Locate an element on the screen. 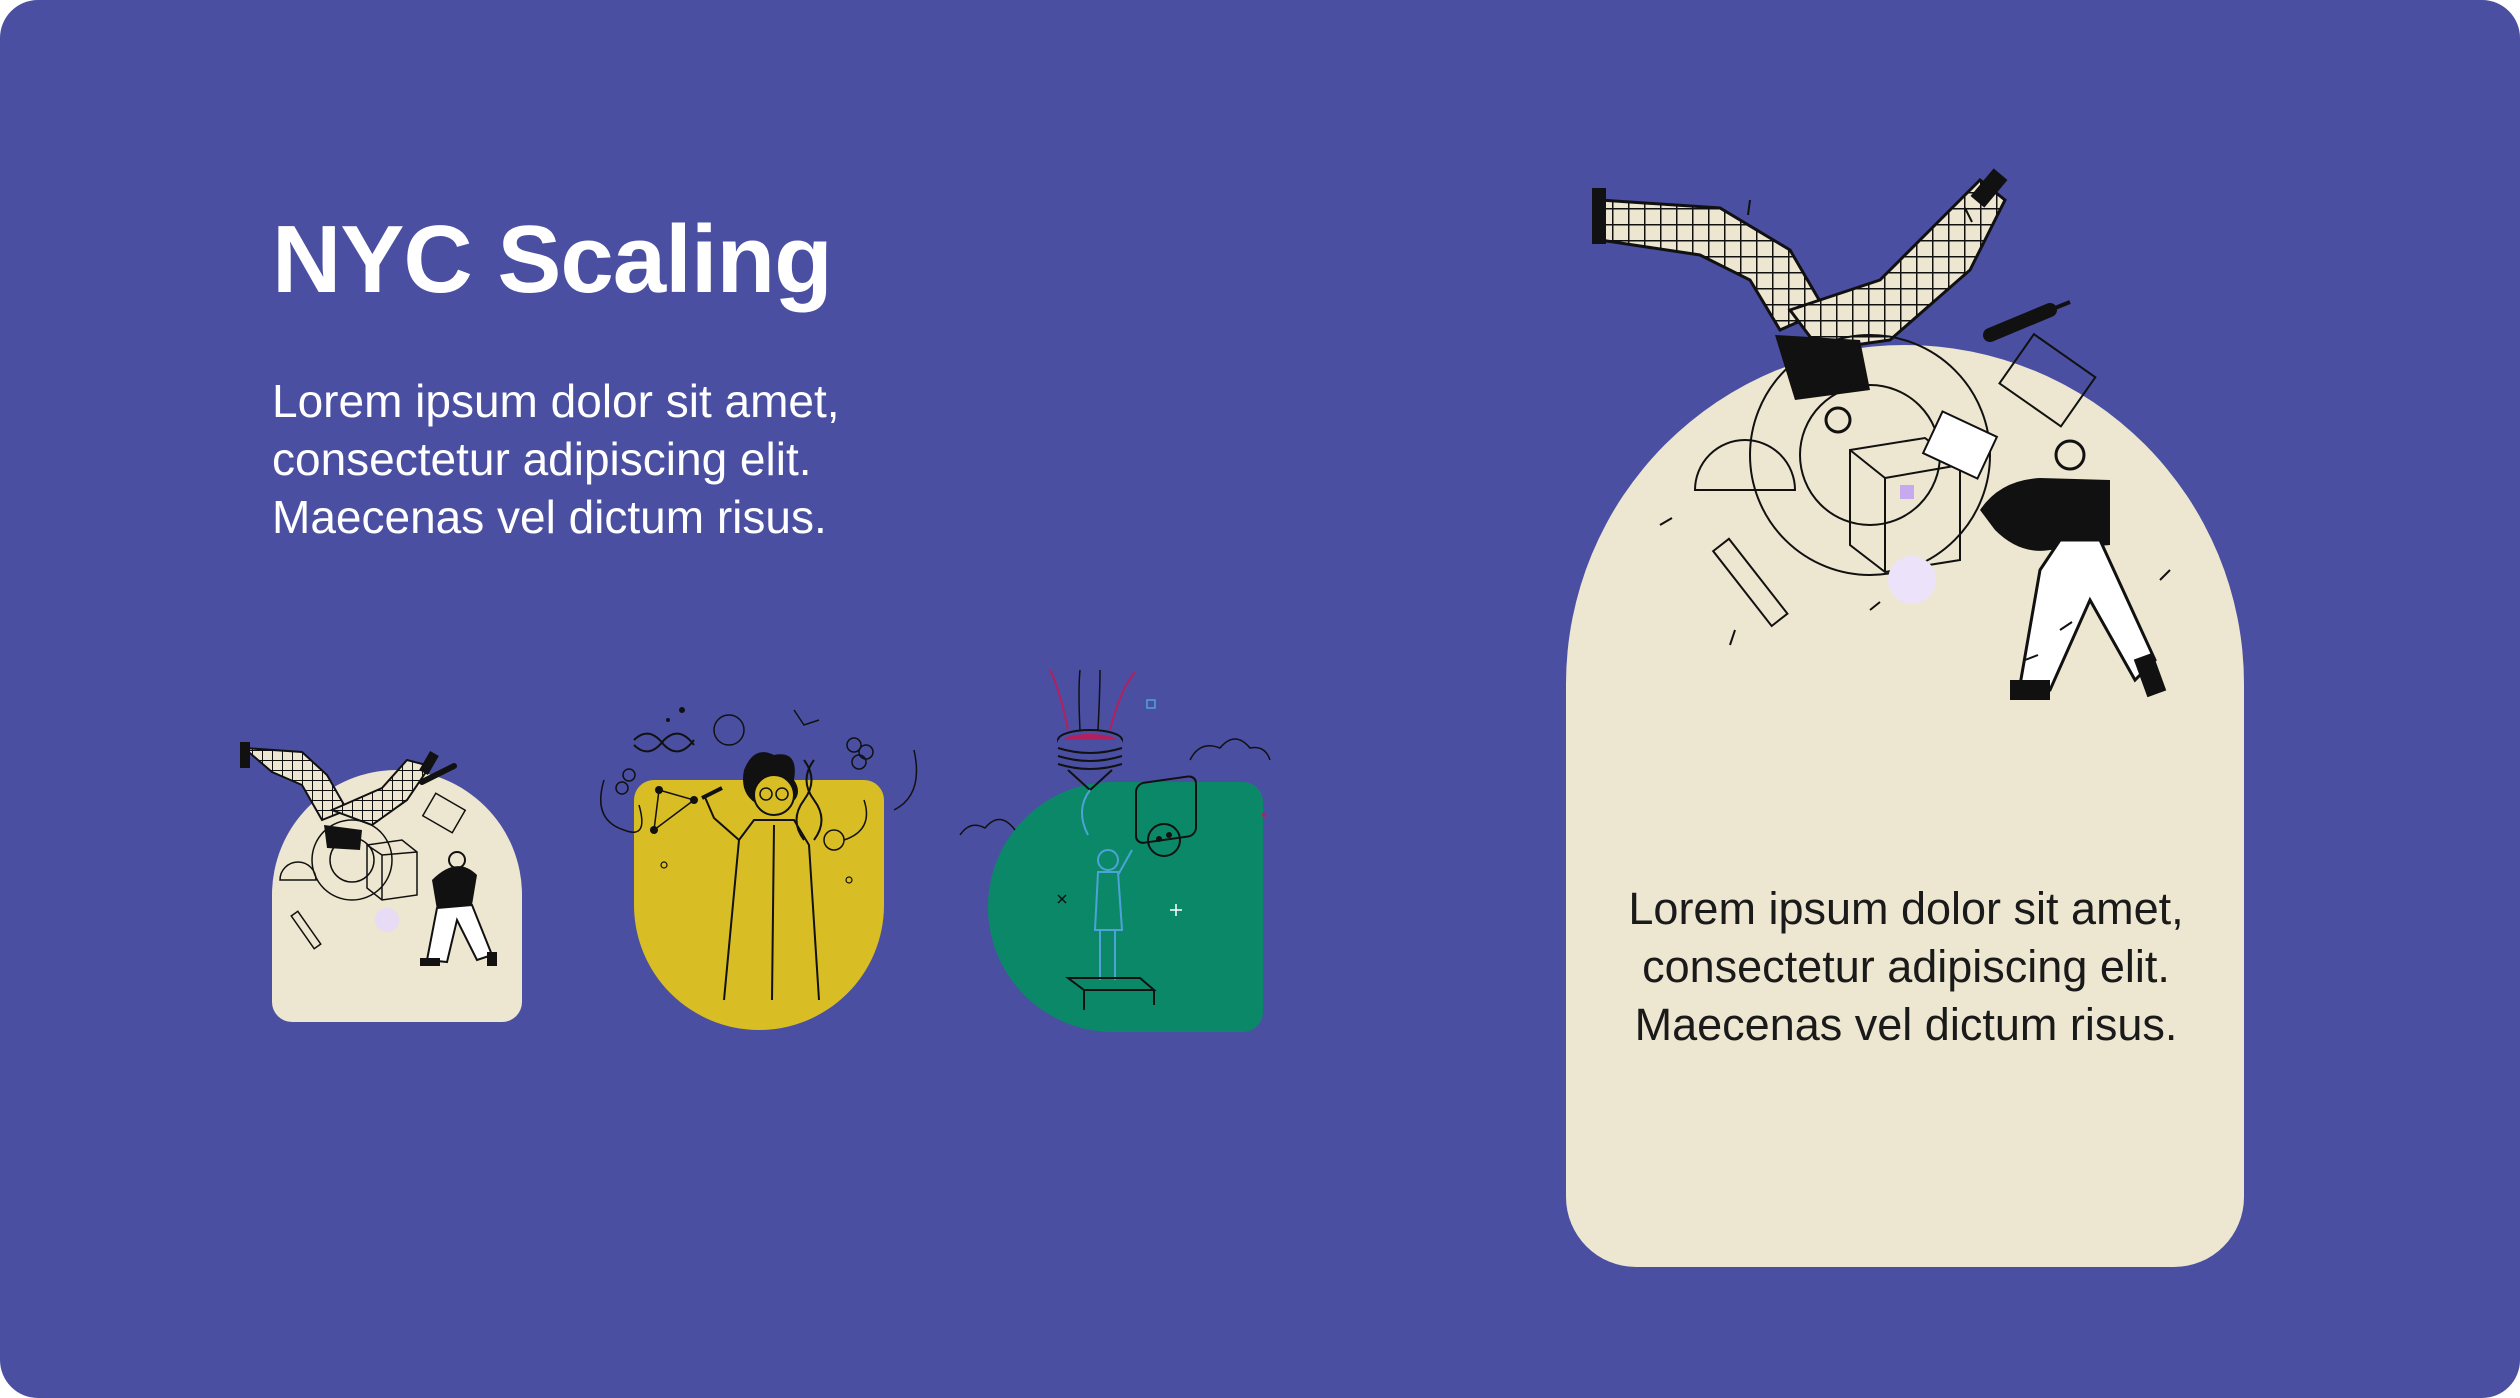 The height and width of the screenshot is (1398, 2520). thumbnail-box-lifter is located at coordinates (382, 880).